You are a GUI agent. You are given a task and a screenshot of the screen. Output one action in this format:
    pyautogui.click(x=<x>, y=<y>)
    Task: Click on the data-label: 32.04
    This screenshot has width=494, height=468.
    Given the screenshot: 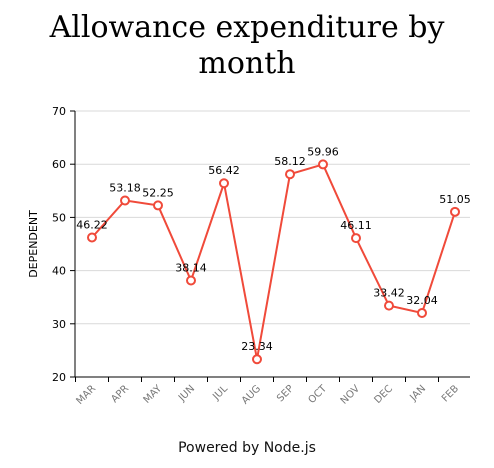 What is the action you would take?
    pyautogui.click(x=422, y=300)
    